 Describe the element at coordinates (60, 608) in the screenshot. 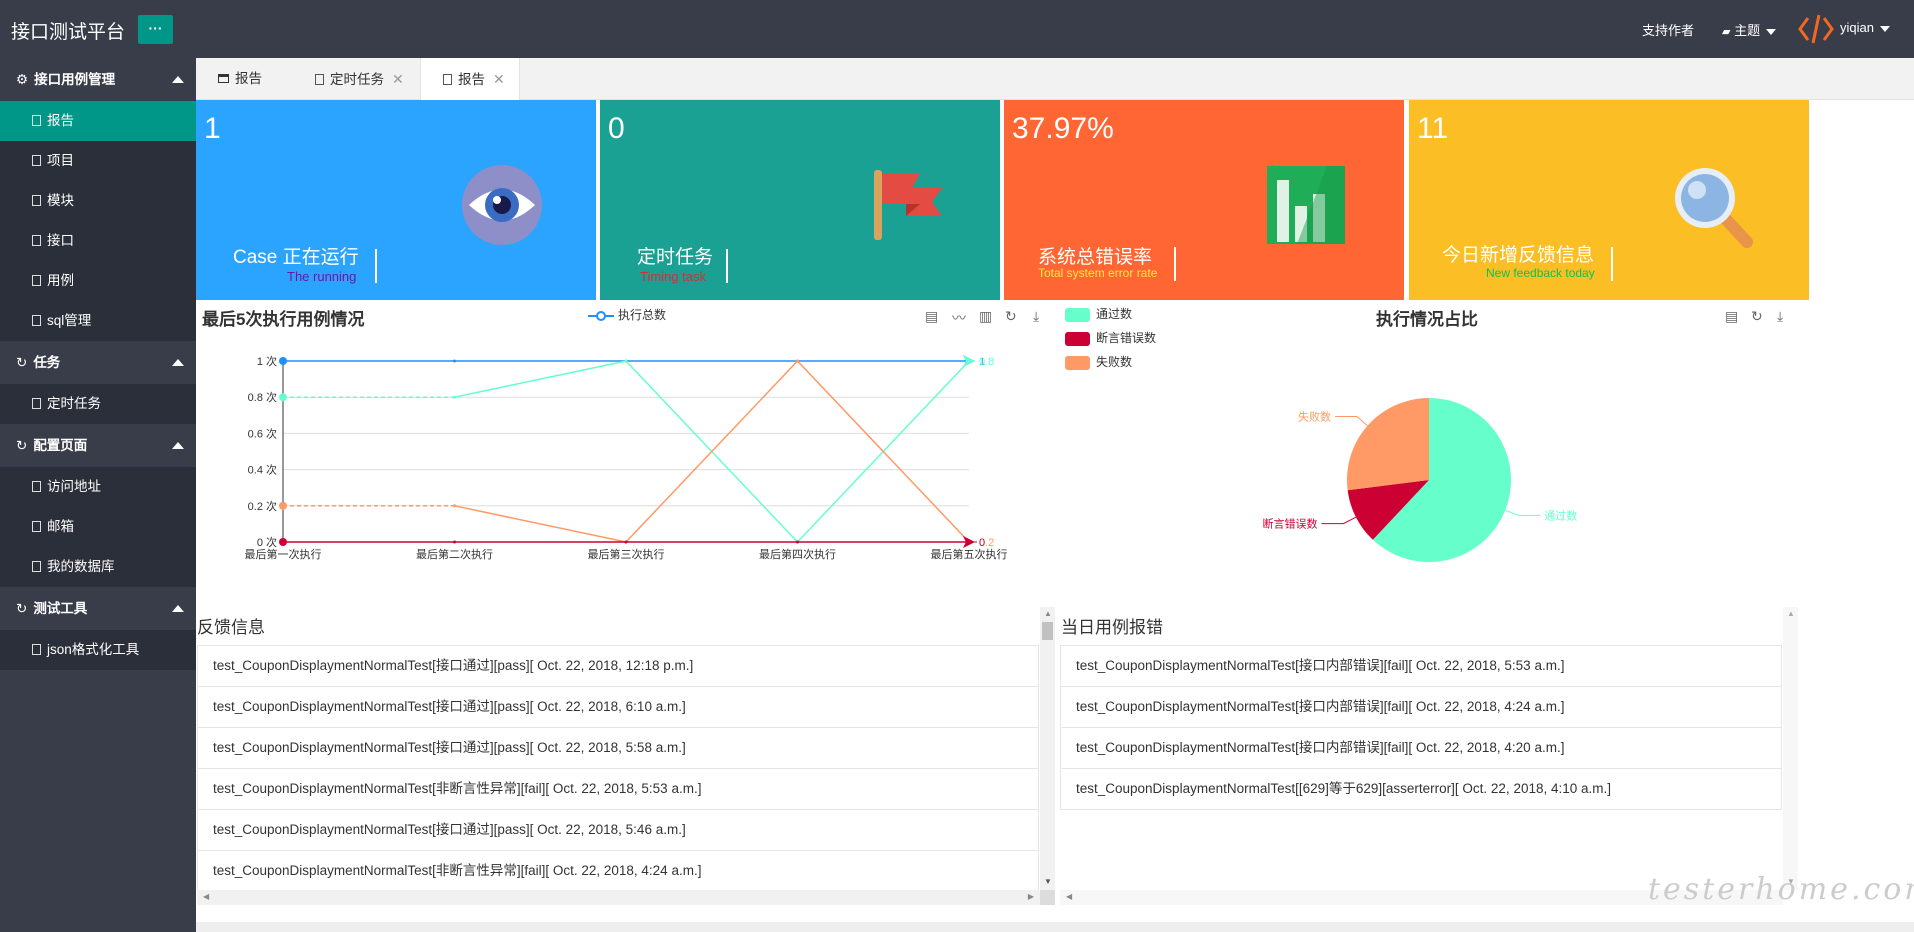

I see `nav-group-label: 测试工具` at that location.